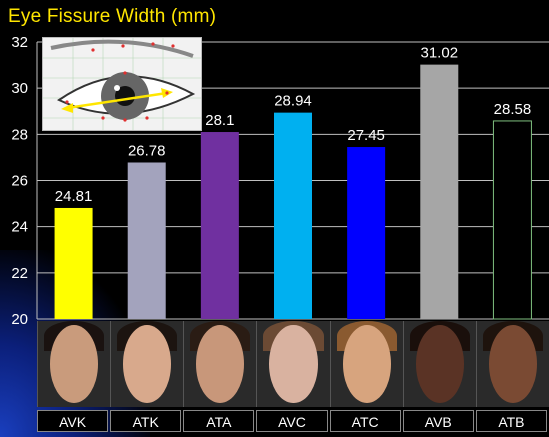 This screenshot has width=549, height=437. I want to click on face-image-avc, so click(293, 364).